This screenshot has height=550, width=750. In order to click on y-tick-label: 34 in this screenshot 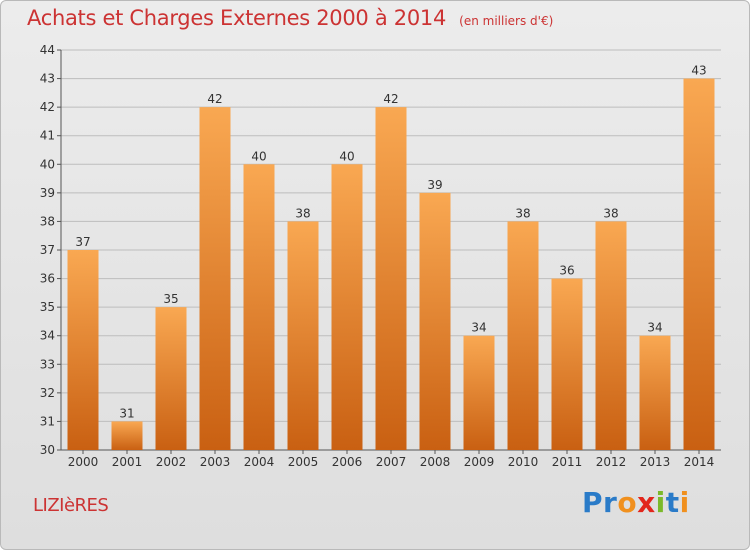, I will do `click(47, 336)`.